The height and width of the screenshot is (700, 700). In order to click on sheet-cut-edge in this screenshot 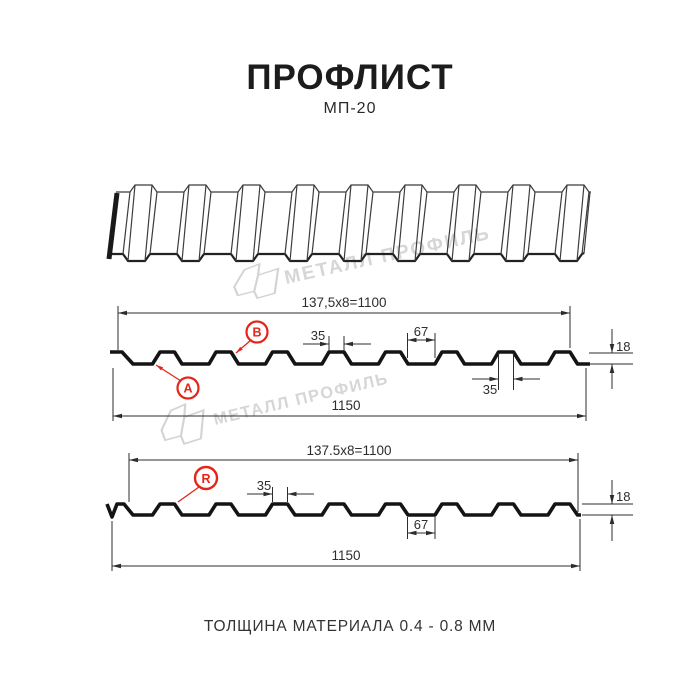, I will do `click(113, 226)`.